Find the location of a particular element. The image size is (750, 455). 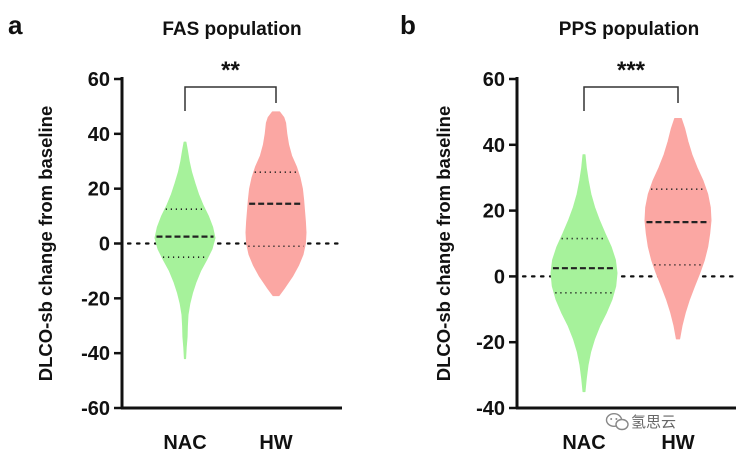

significance-label: ** is located at coordinates (230, 70).